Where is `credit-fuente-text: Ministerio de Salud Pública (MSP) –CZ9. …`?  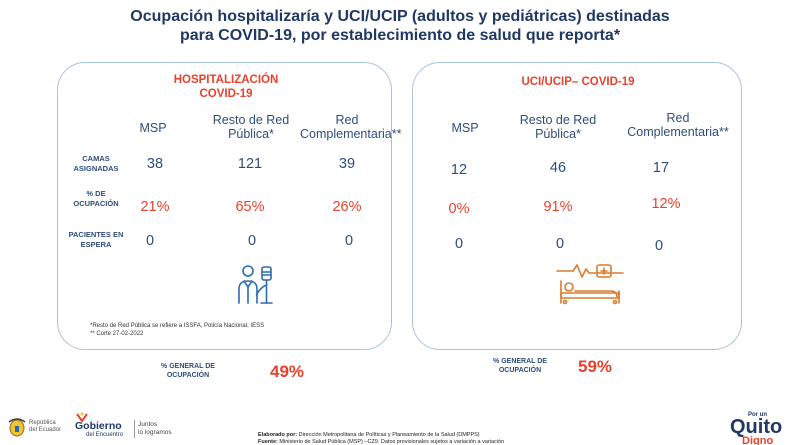
credit-fuente-text: Ministerio de Salud Pública (MSP) –CZ9. … is located at coordinates (392, 442).